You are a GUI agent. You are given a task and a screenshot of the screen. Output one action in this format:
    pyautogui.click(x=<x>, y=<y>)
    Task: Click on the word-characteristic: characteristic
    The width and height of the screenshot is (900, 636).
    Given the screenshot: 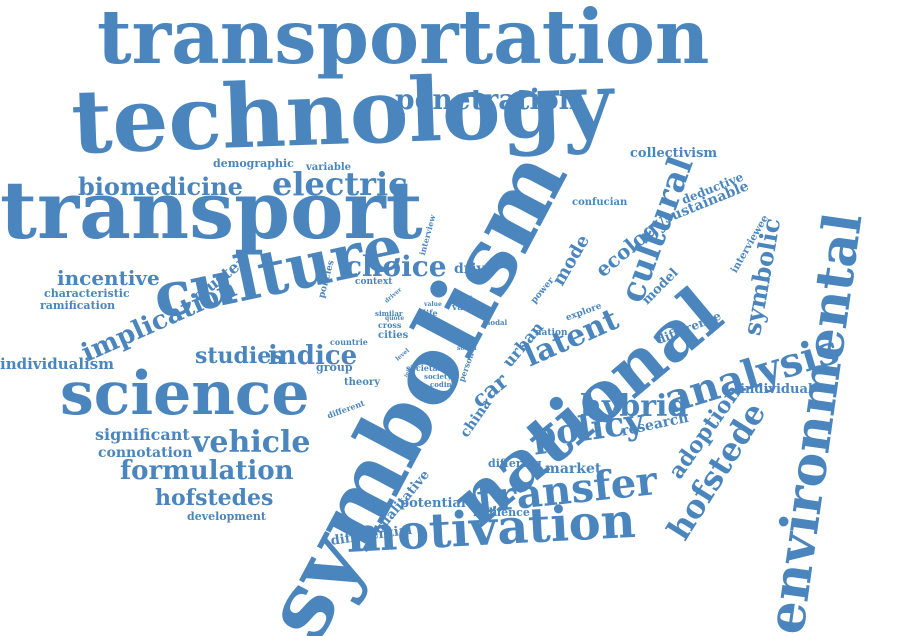 What is the action you would take?
    pyautogui.click(x=87, y=293)
    